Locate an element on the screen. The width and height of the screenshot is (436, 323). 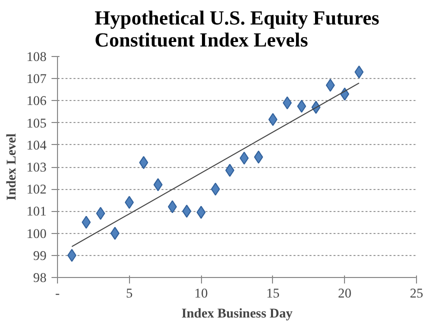
y-tick-label: 105 is located at coordinates (36, 122).